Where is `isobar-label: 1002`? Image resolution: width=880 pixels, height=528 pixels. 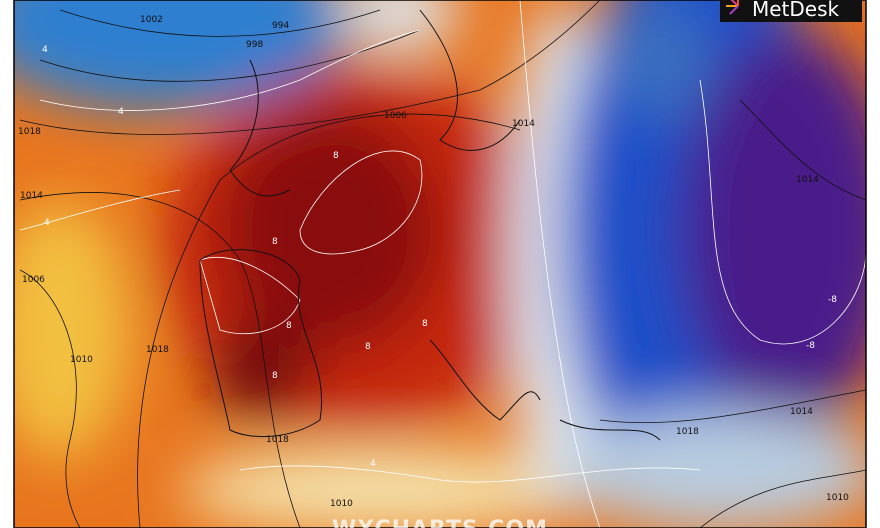 isobar-label: 1002 is located at coordinates (151, 20).